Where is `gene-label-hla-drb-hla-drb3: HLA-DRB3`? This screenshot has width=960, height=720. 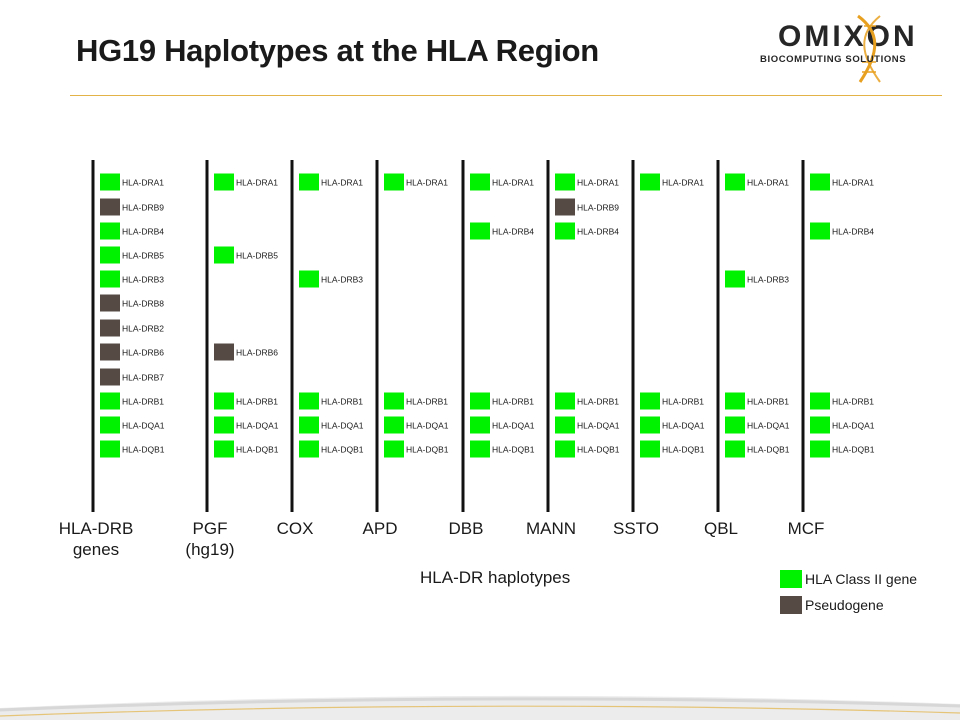
gene-label-hla-drb-hla-drb3: HLA-DRB3 is located at coordinates (143, 280).